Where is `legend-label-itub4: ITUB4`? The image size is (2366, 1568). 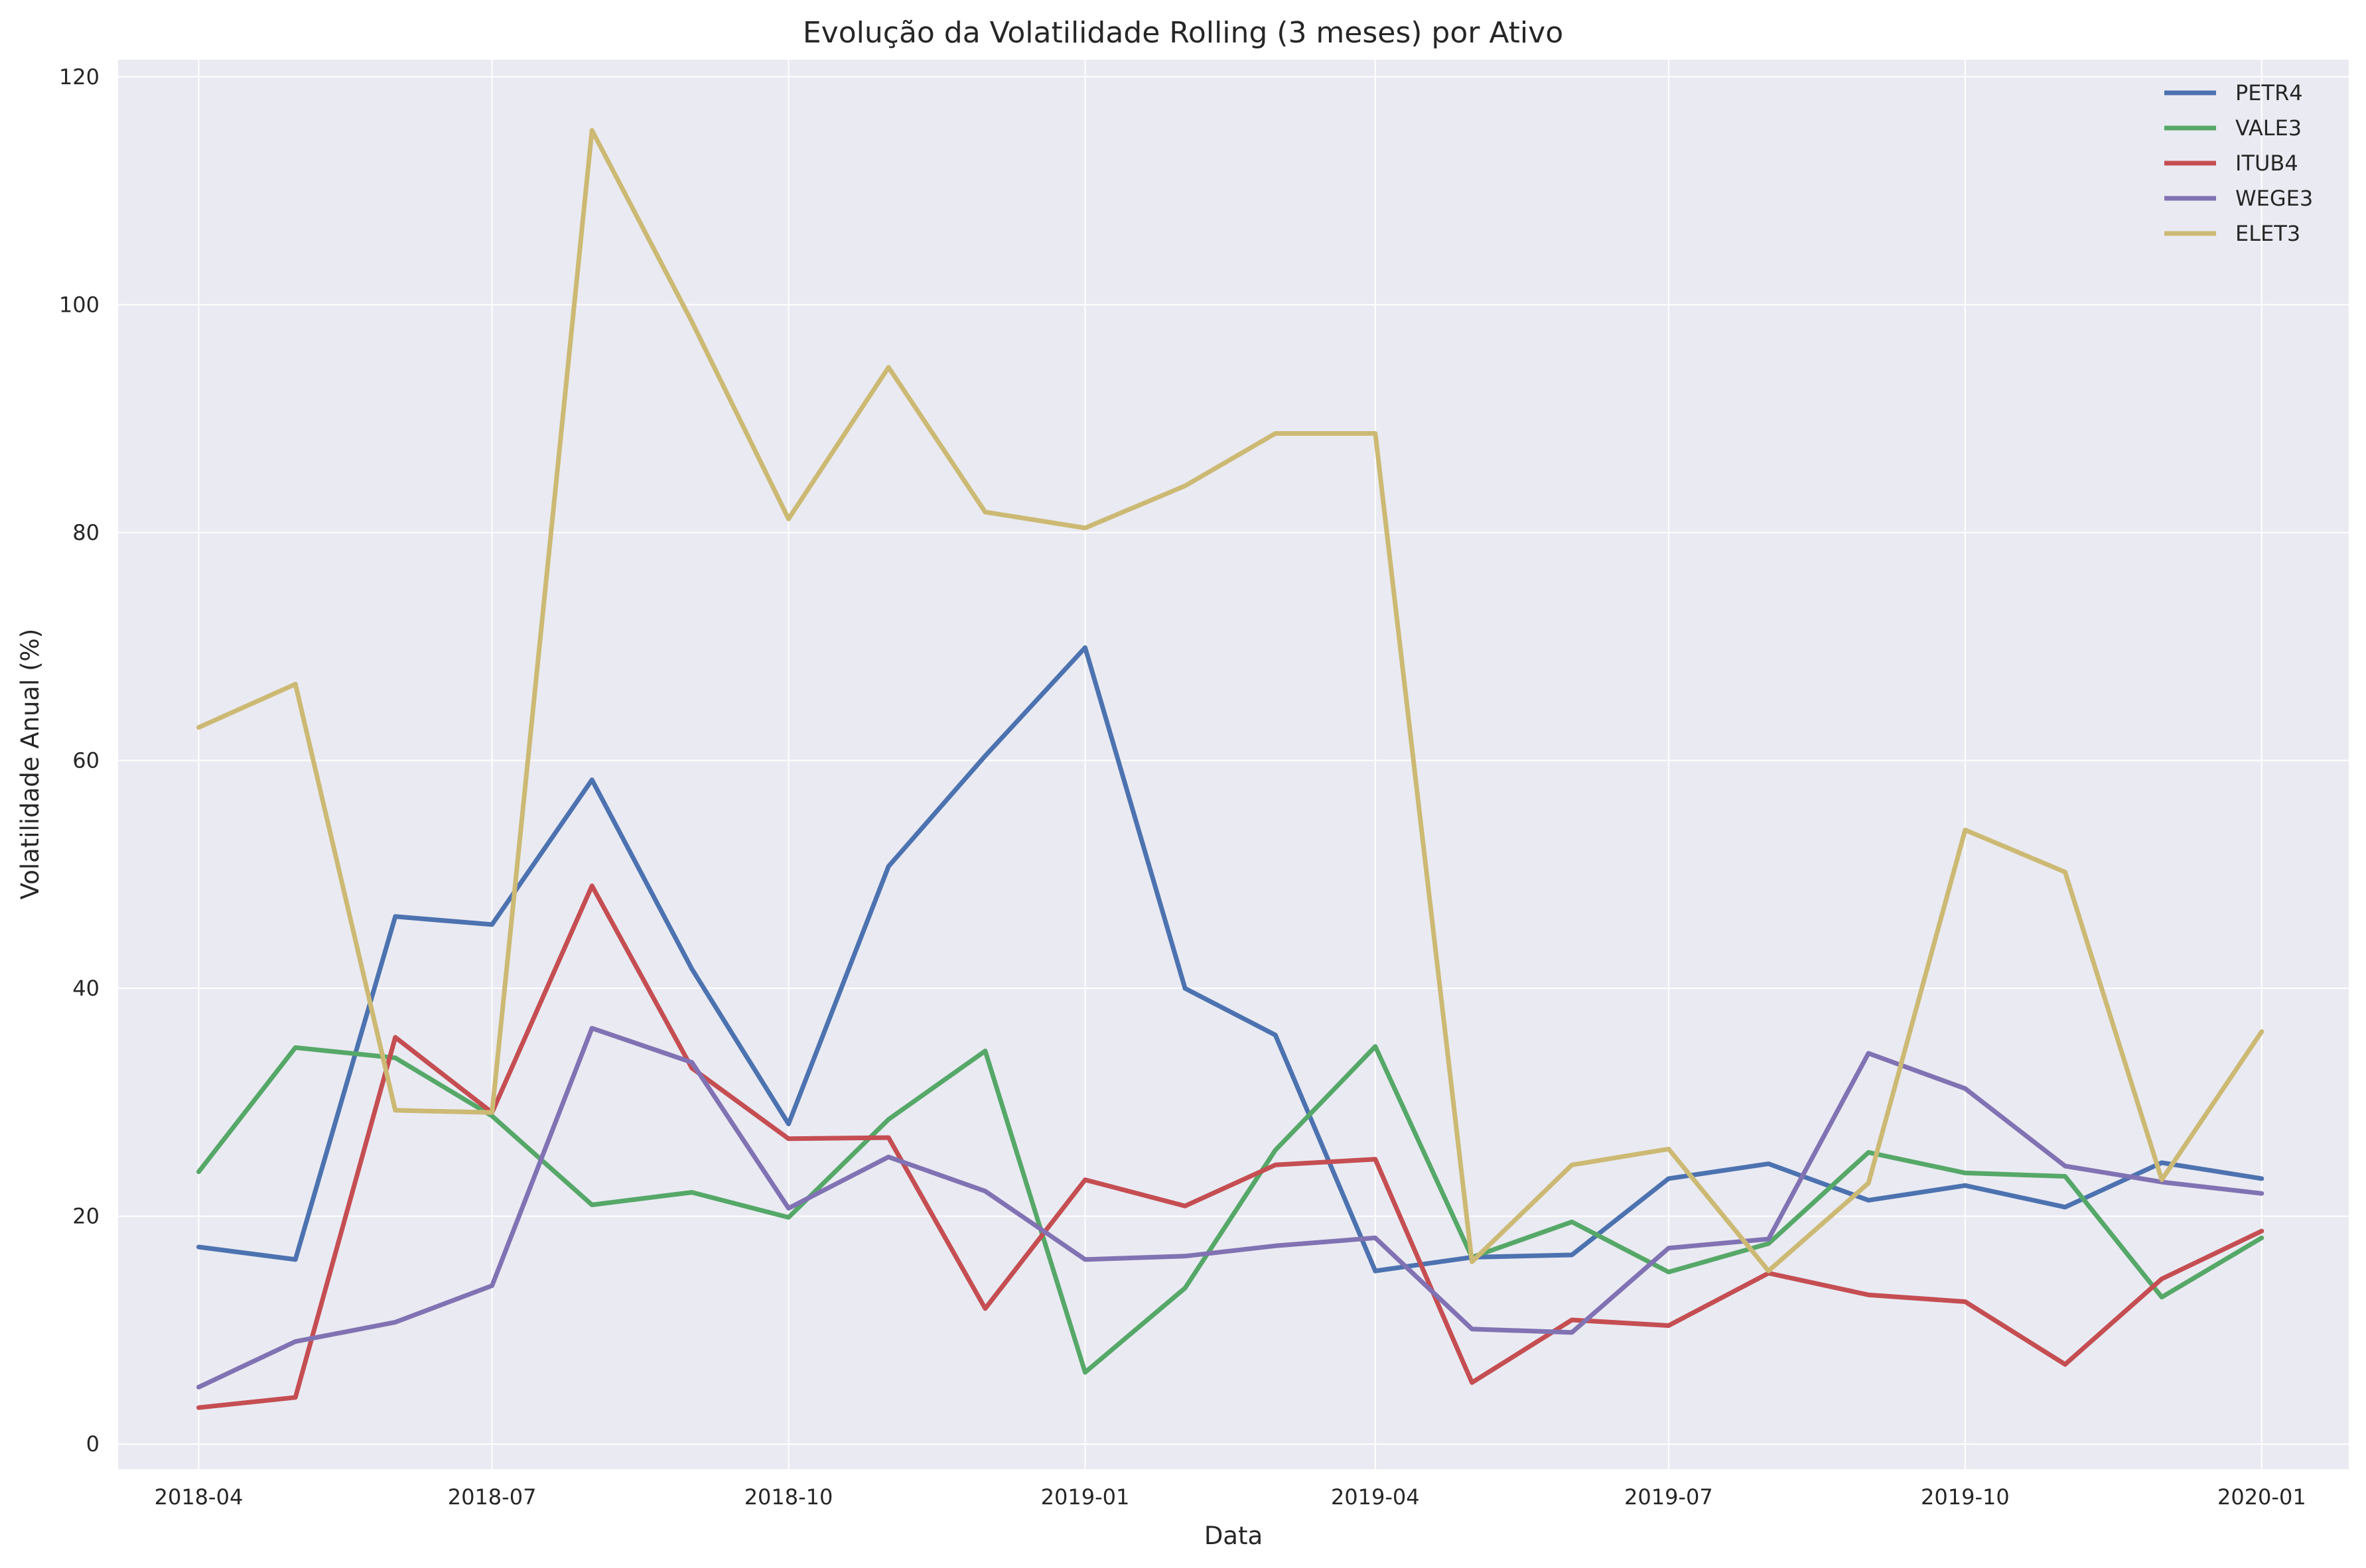
legend-label-itub4: ITUB4 is located at coordinates (2266, 164).